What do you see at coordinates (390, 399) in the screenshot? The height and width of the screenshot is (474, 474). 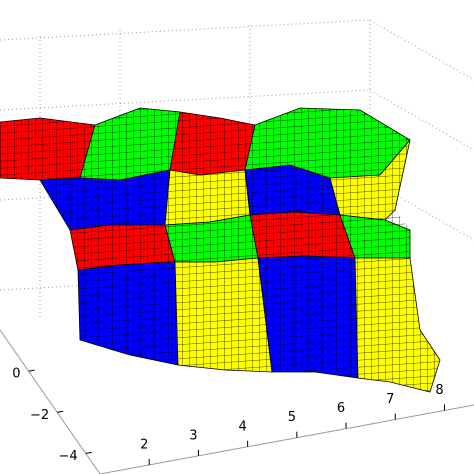 I see `x-tick-label: 7` at bounding box center [390, 399].